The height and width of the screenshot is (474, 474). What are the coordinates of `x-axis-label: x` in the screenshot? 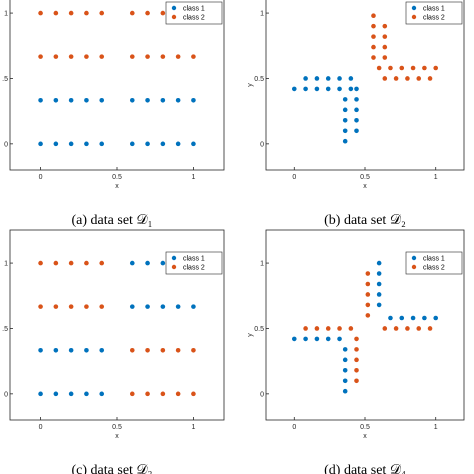 It's located at (365, 186).